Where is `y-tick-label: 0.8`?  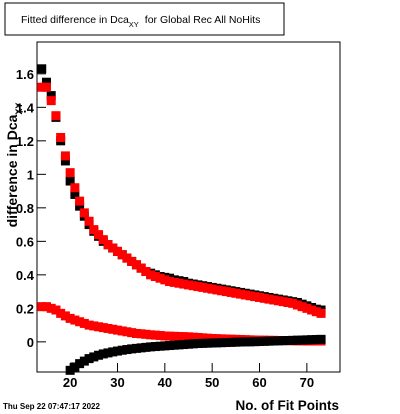
y-tick-label: 0.8 is located at coordinates (25, 208).